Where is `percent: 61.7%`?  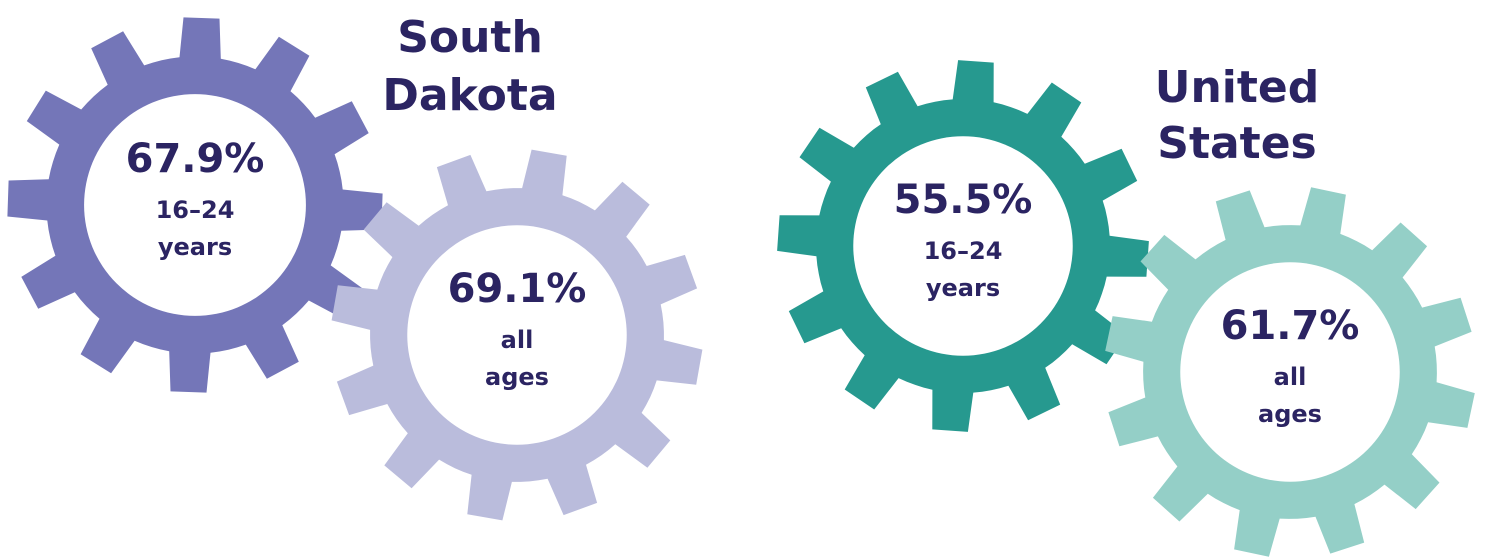 percent: 61.7% is located at coordinates (1290, 326).